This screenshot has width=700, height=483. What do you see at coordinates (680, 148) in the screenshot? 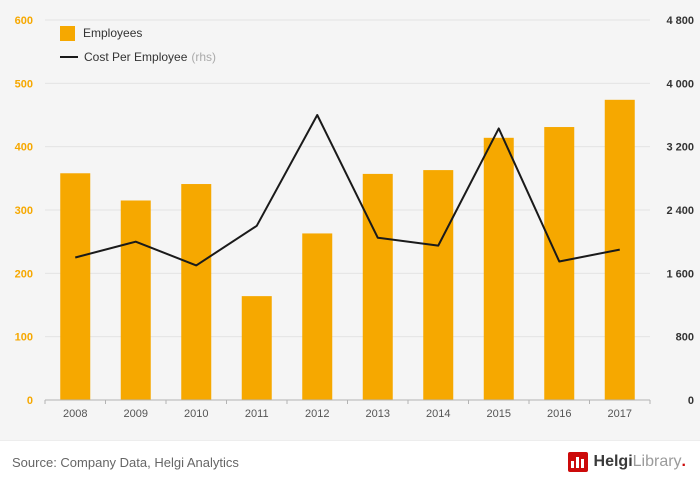
I see `right-axis-label: 3 200` at bounding box center [680, 148].